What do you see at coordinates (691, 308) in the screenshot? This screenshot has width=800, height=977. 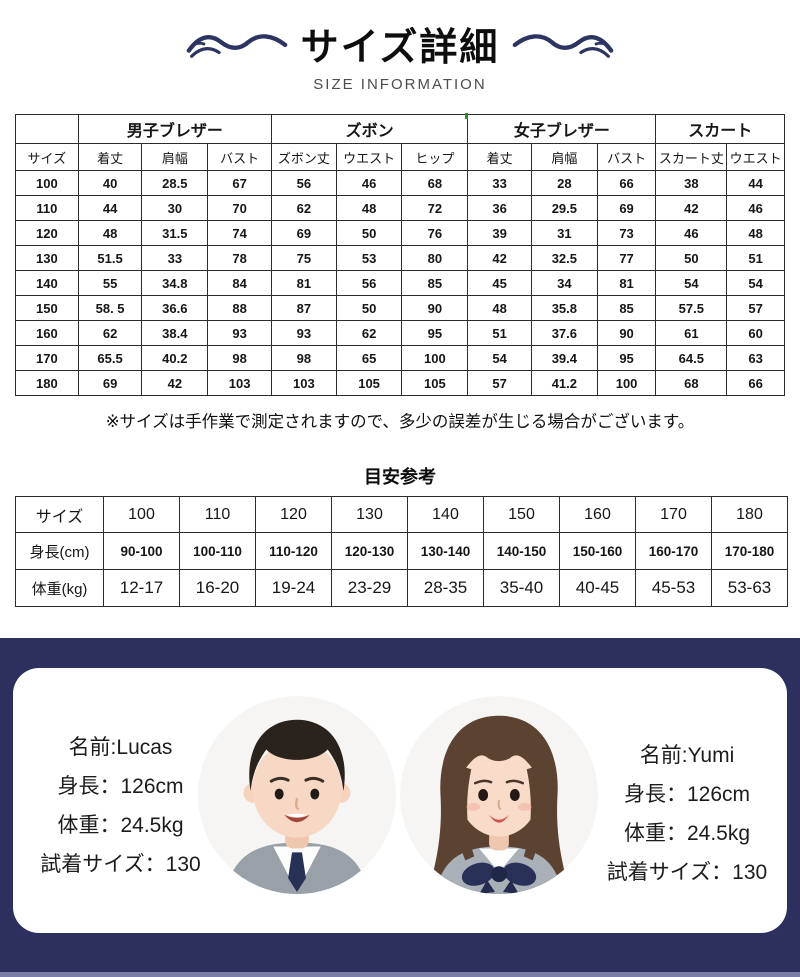 I see `measurement-cell: 57.5` at bounding box center [691, 308].